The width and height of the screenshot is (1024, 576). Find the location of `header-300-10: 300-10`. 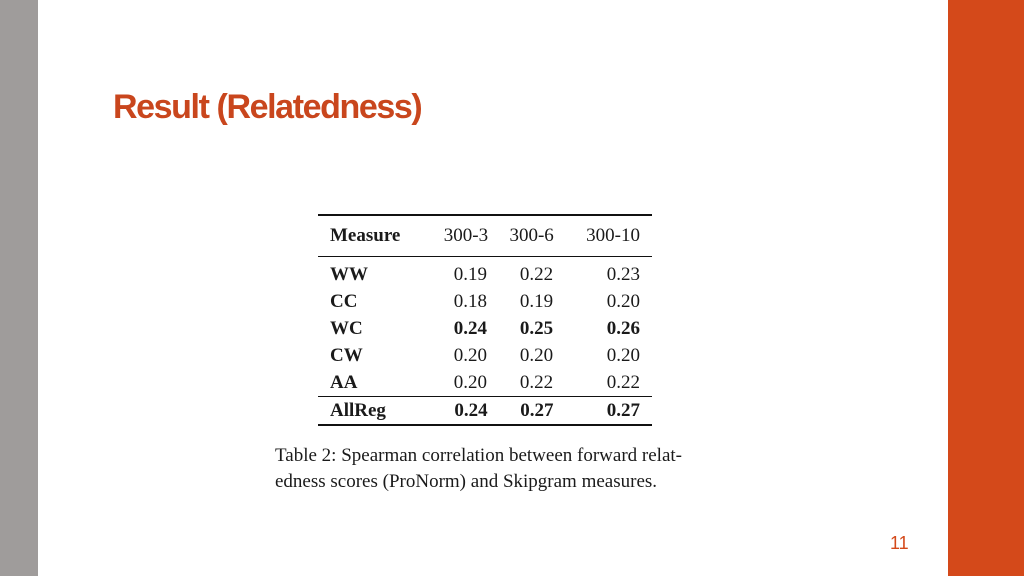

header-300-10: 300-10 is located at coordinates (613, 235).